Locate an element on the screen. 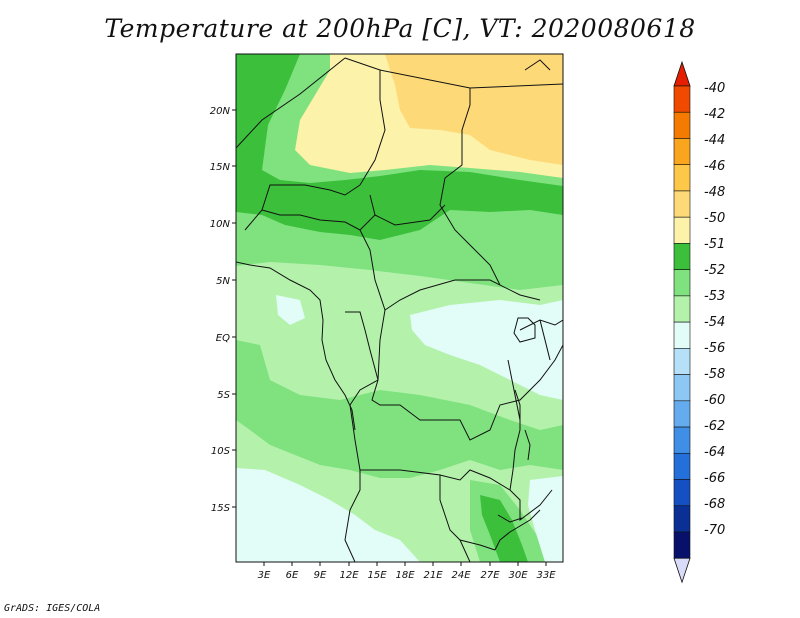  lat-label-5s: 5S is located at coordinates (223, 395).